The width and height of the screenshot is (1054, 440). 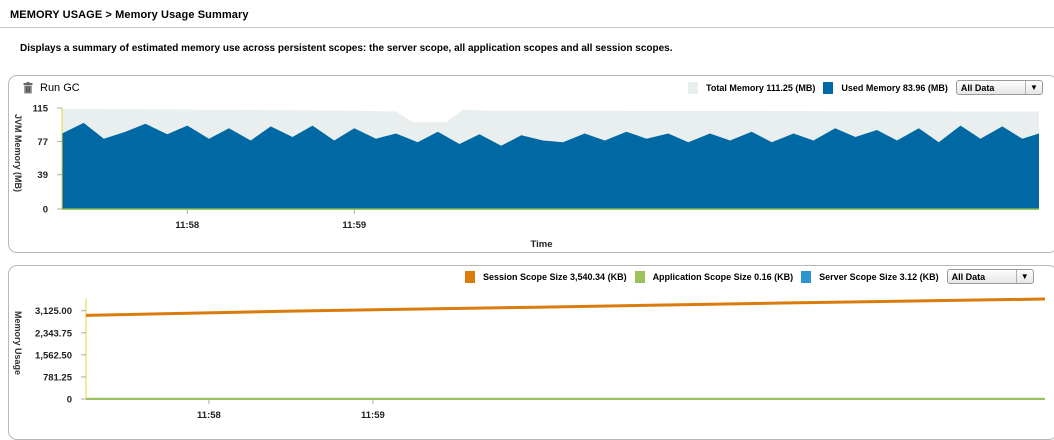 I want to click on y-tick-label: 39, so click(x=42, y=175).